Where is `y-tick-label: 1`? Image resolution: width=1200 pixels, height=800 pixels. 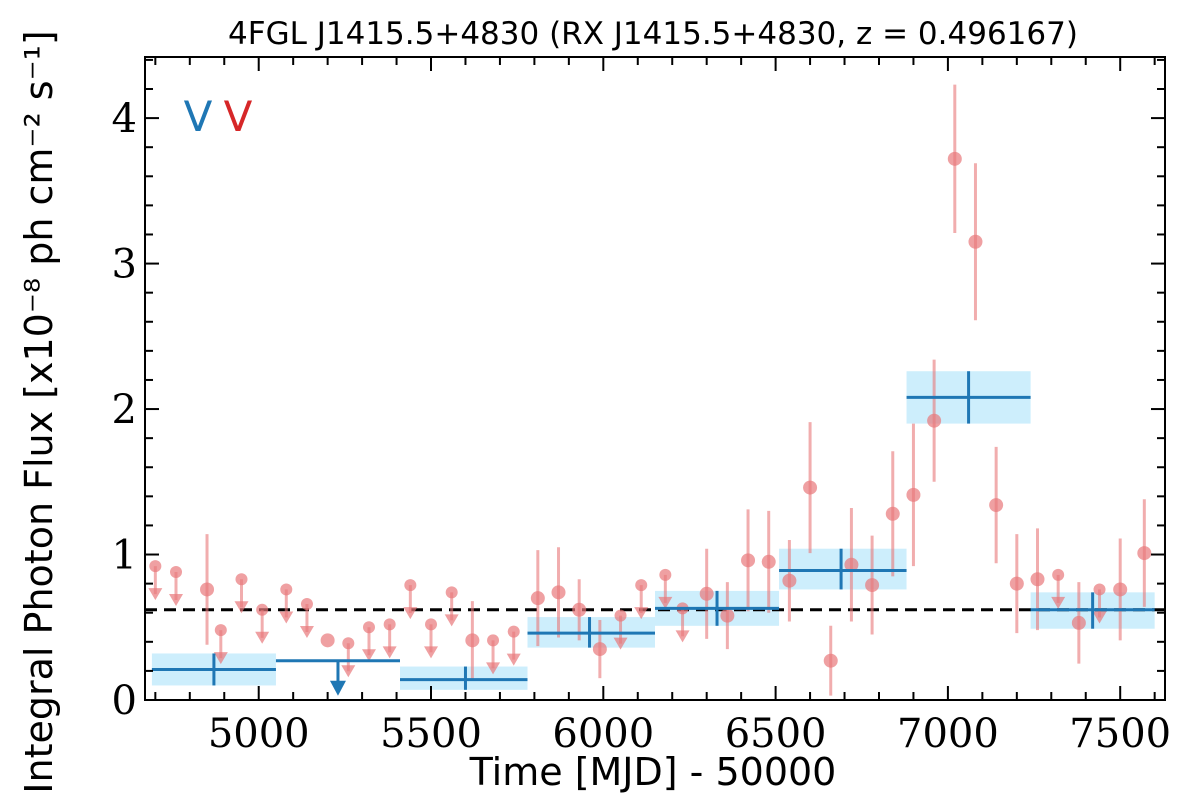 y-tick-label: 1 is located at coordinates (124, 556).